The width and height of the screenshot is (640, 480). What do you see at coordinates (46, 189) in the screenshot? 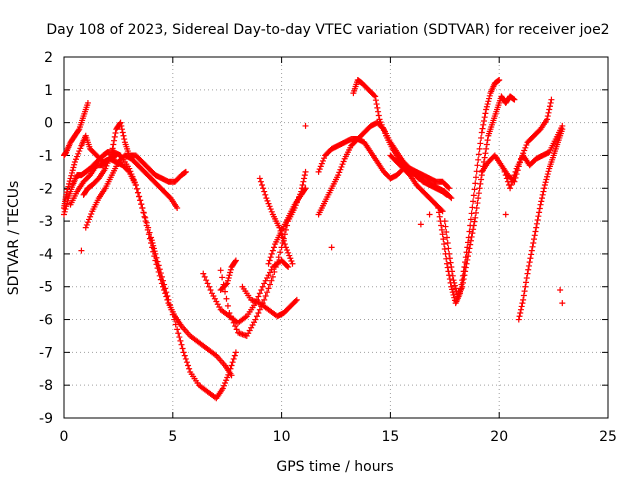
I see `y-tick-label: -2` at bounding box center [46, 189].